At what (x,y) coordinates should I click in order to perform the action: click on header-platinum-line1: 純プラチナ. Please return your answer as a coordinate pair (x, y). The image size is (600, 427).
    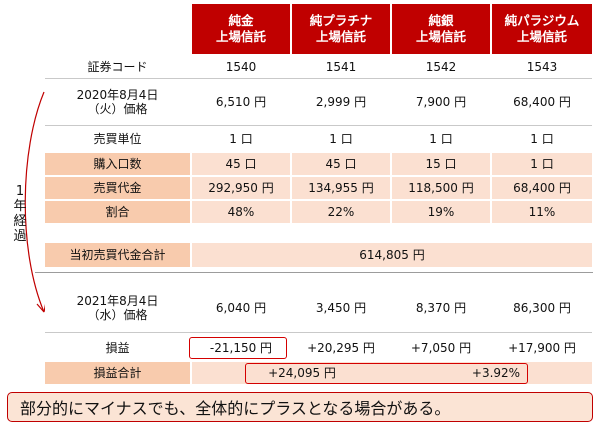
    Looking at the image, I should click on (341, 20).